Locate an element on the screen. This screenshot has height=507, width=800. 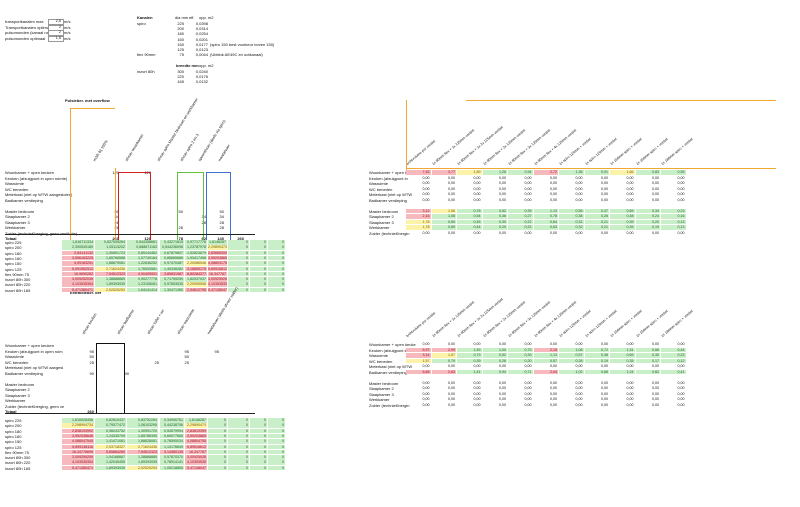
room-label: WC beneden is located at coordinates (381, 361).